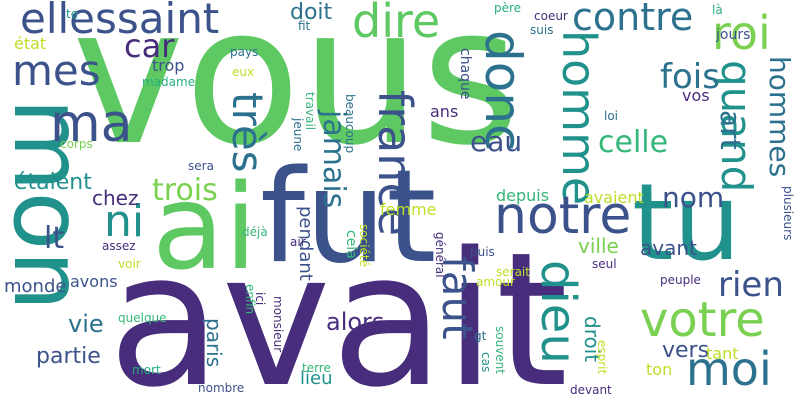 The image size is (800, 400). What do you see at coordinates (278, 324) in the screenshot?
I see `word-monsieur: monsieur` at bounding box center [278, 324].